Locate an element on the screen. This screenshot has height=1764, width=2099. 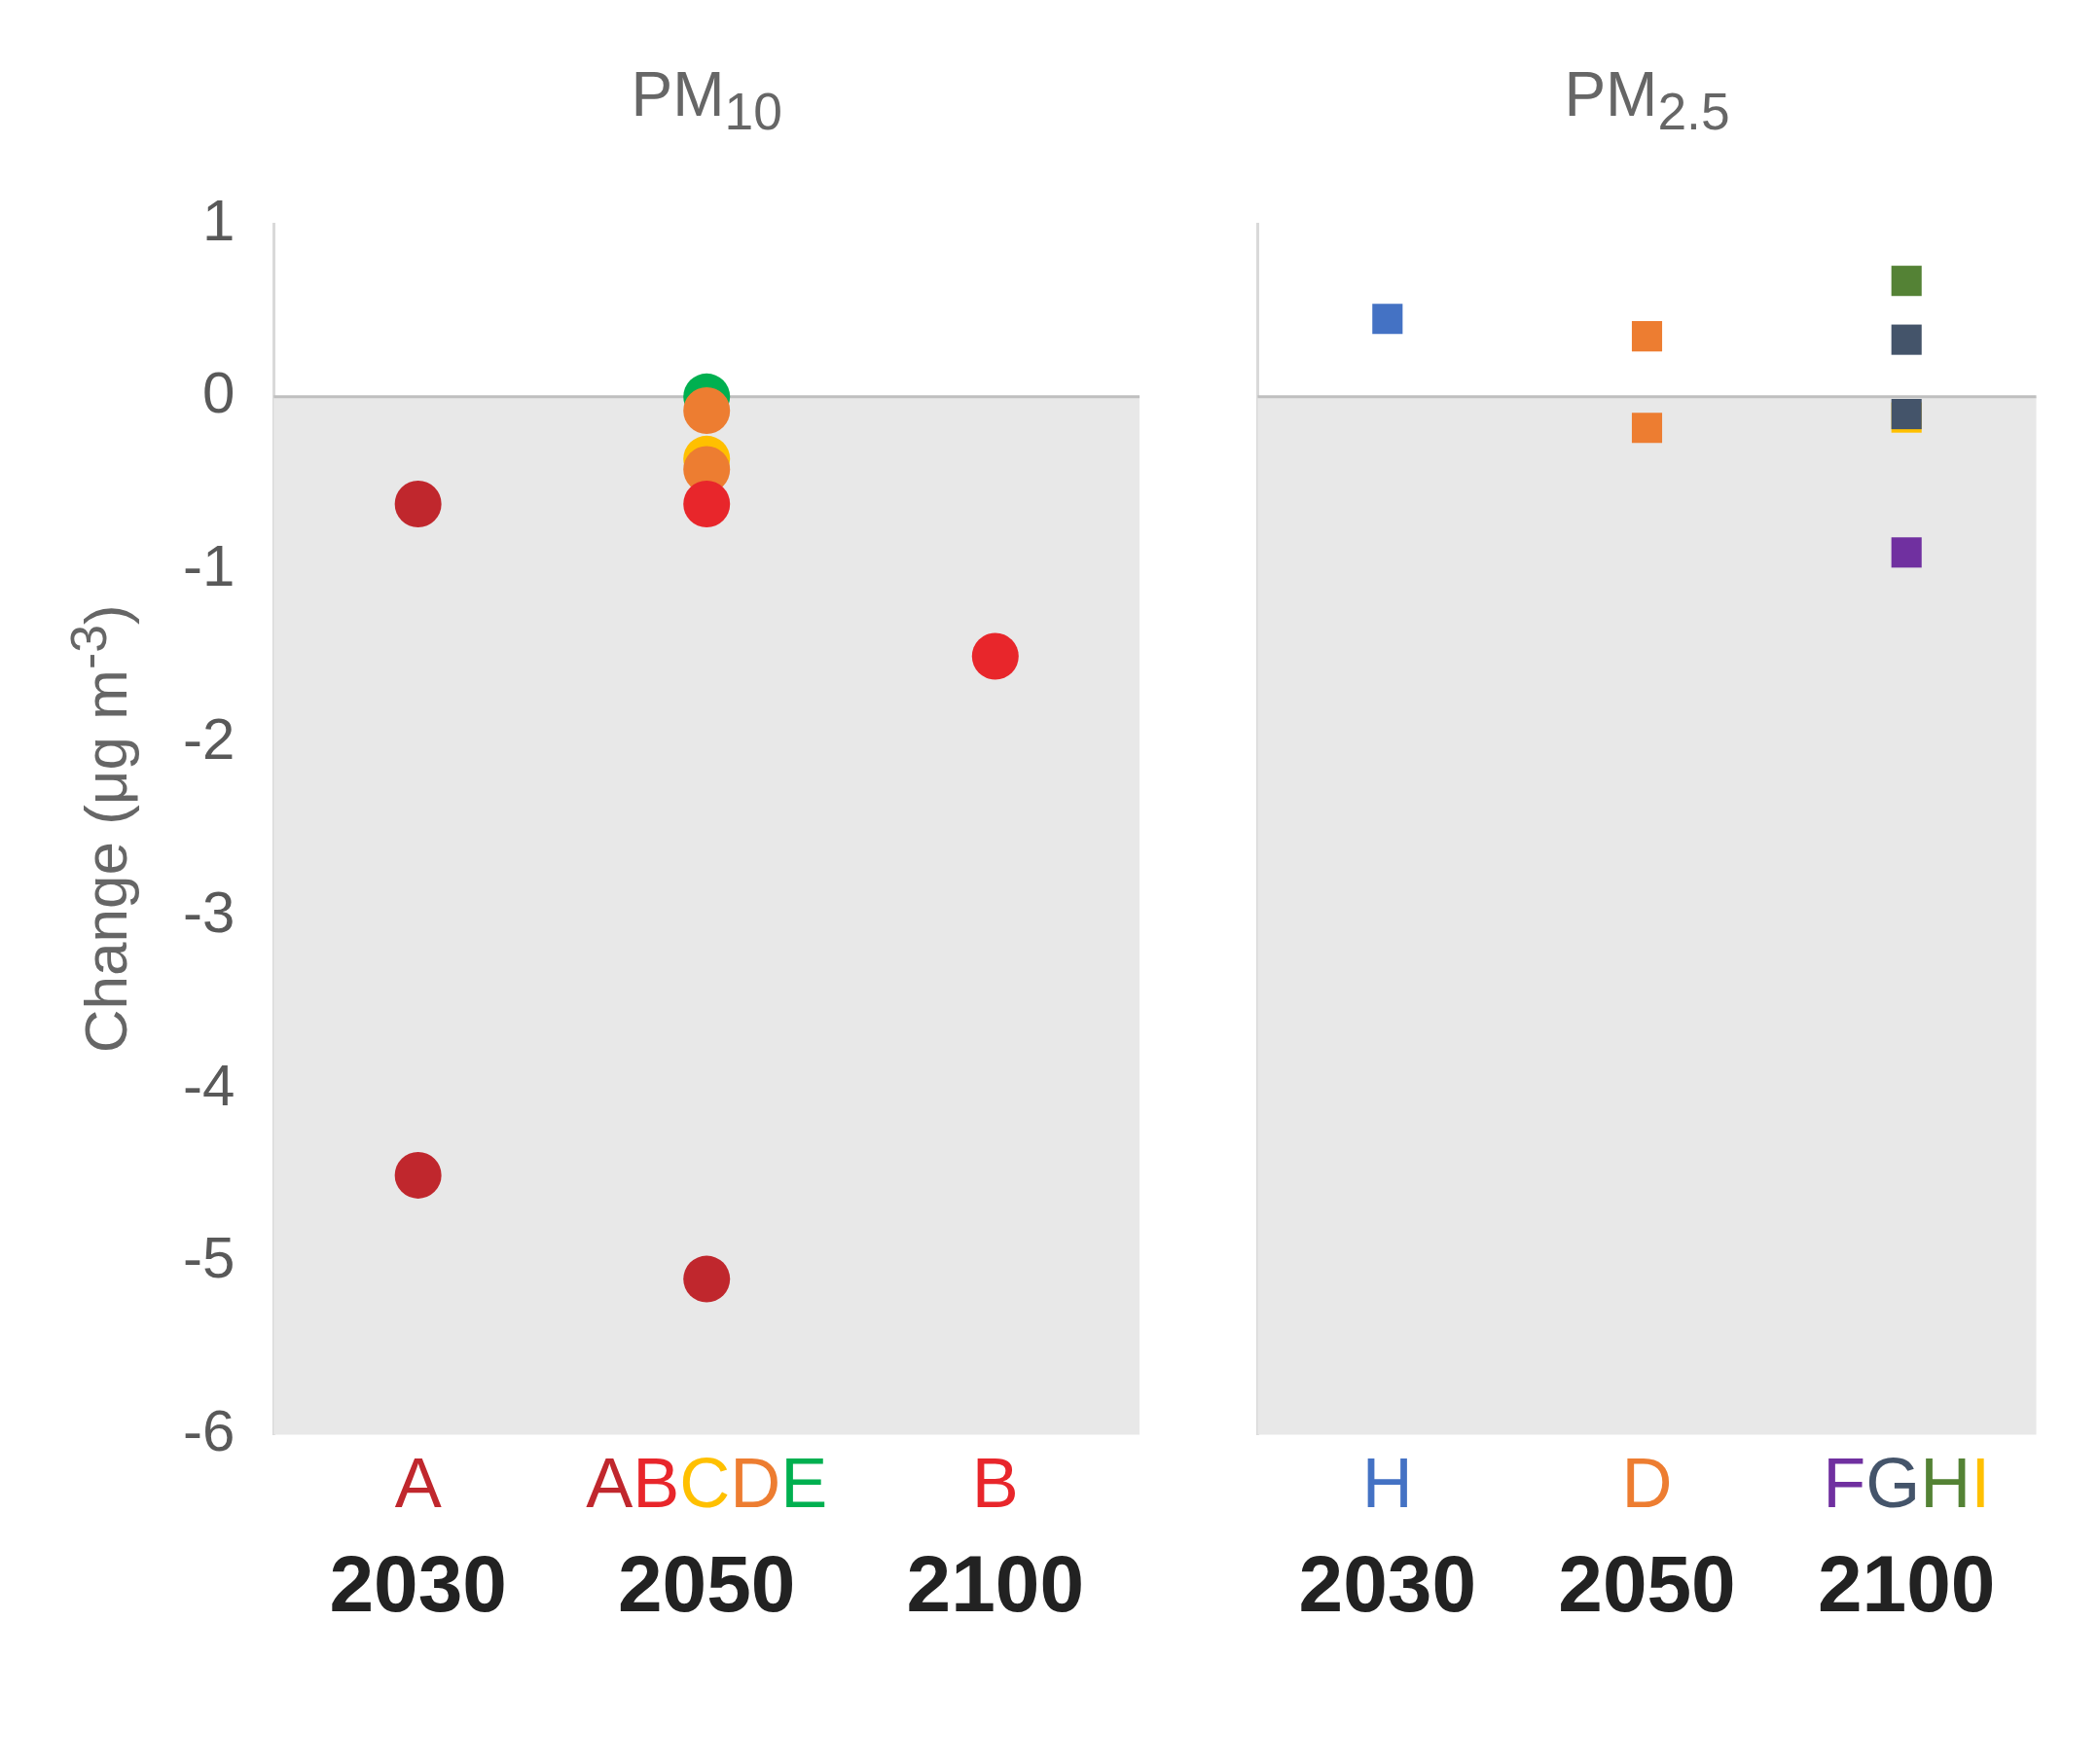
y-tick-label: -6 is located at coordinates (208, 1431).